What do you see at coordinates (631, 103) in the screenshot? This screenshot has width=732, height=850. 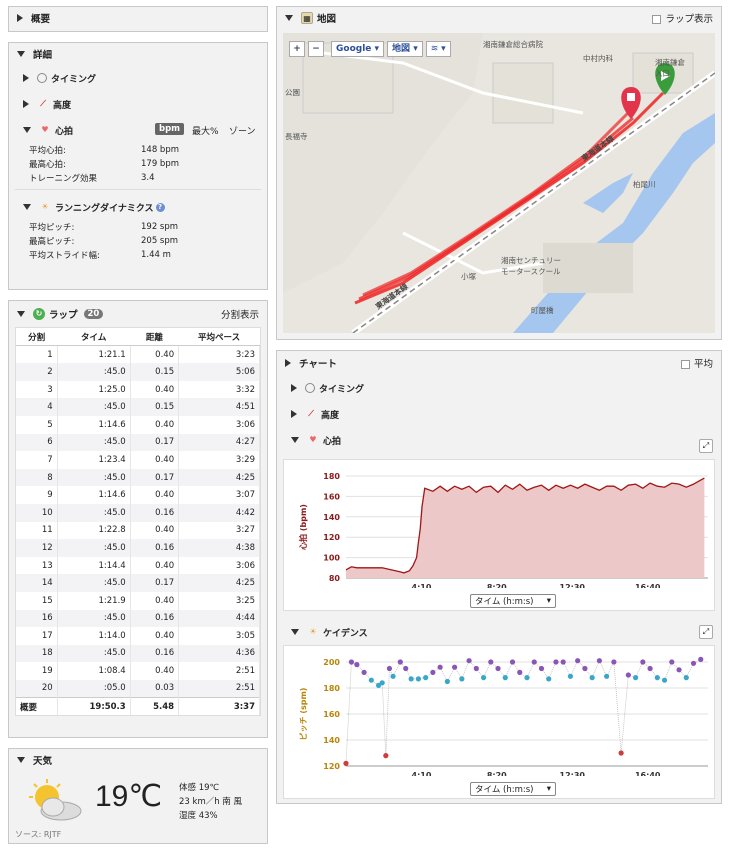 I see `end-marker-icon` at bounding box center [631, 103].